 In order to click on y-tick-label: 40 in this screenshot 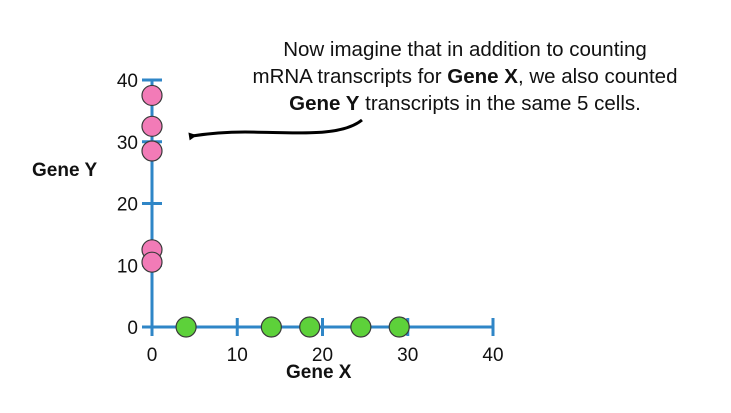, I will do `click(127, 81)`.